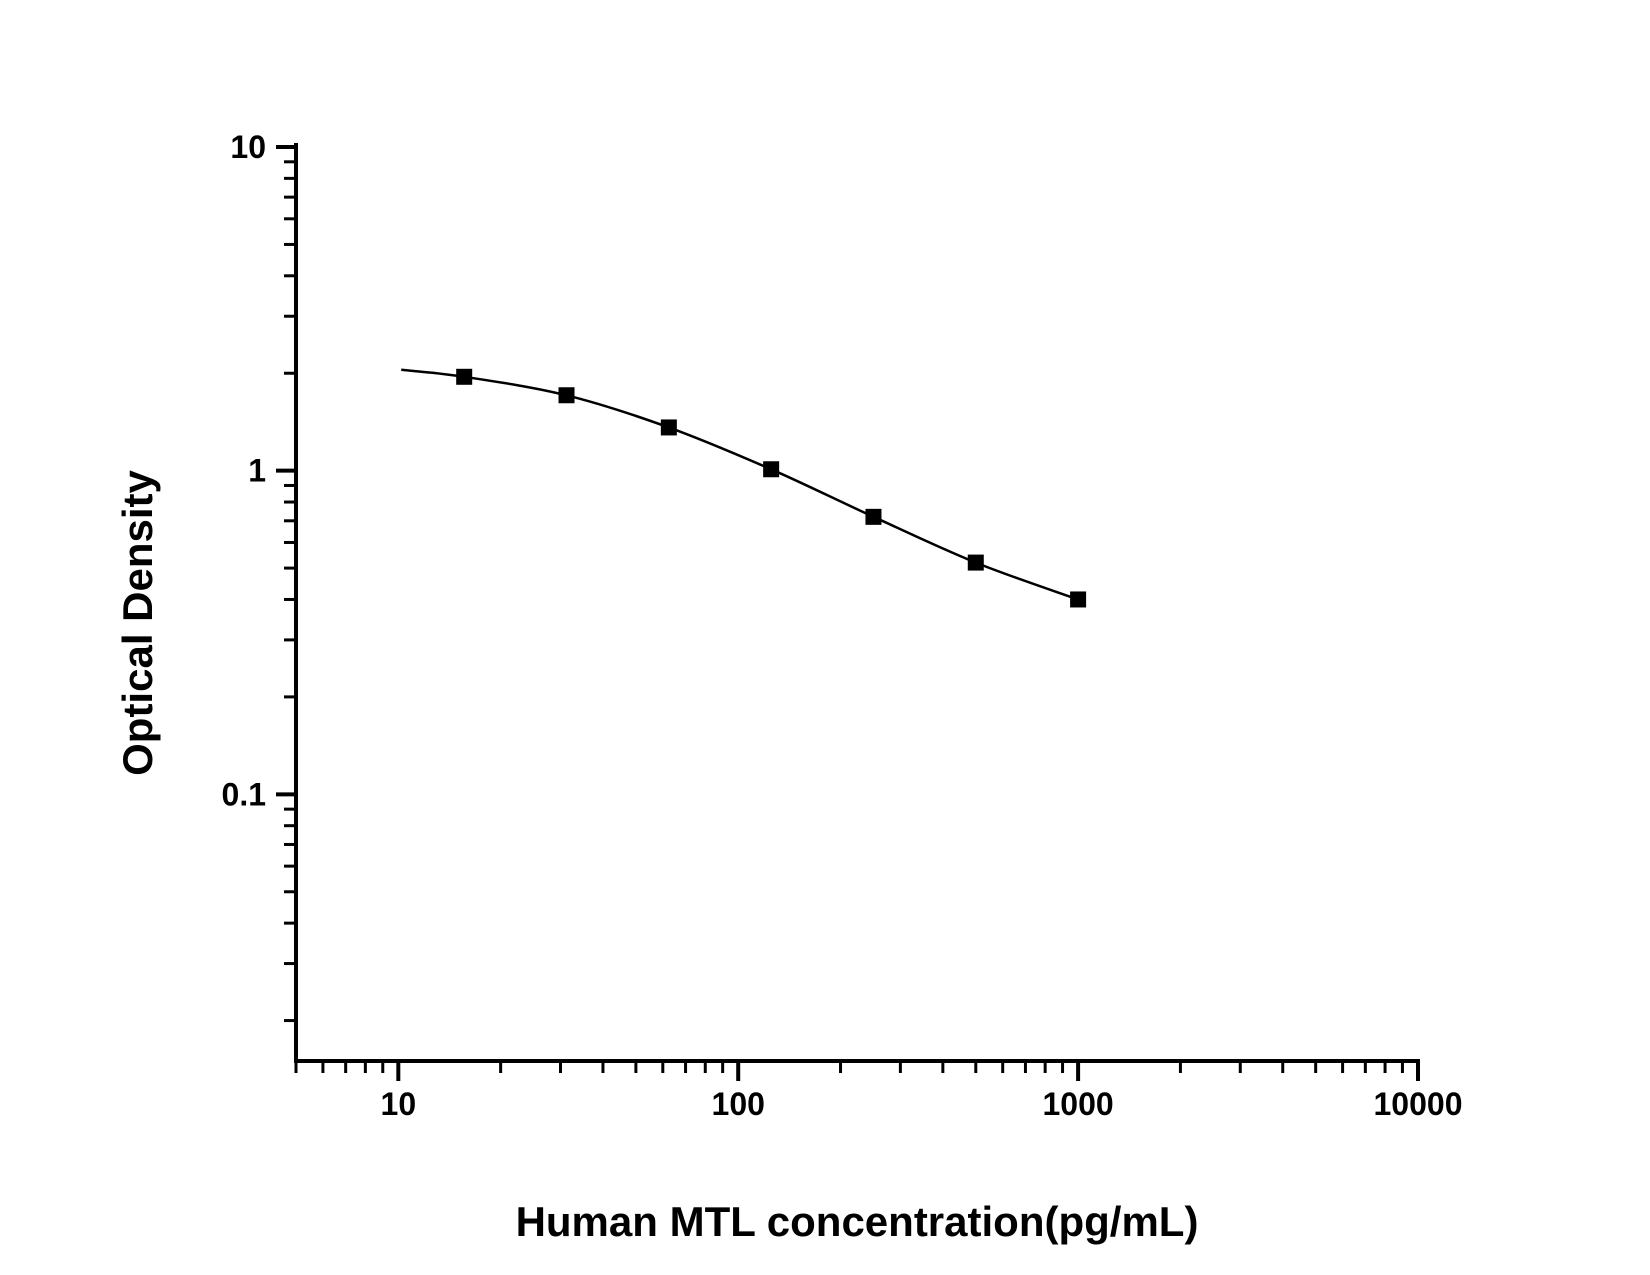  Describe the element at coordinates (257, 471) in the screenshot. I see `y-tick-label: 1` at that location.